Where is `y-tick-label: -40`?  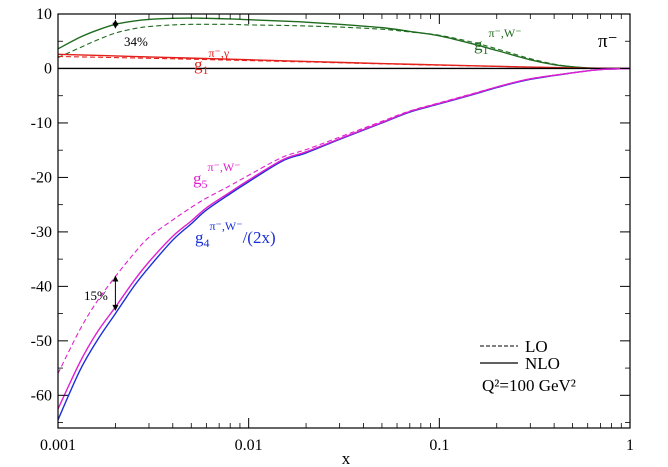 y-tick-label: -40 is located at coordinates (41, 286).